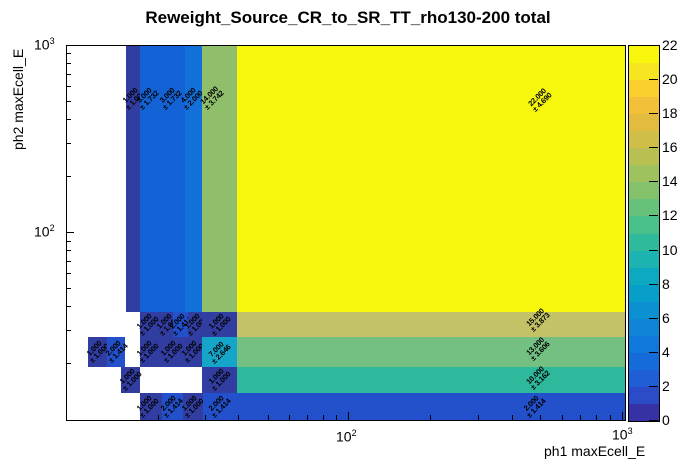  What do you see at coordinates (44, 231) in the screenshot?
I see `y-tick-label: 10²` at bounding box center [44, 231].